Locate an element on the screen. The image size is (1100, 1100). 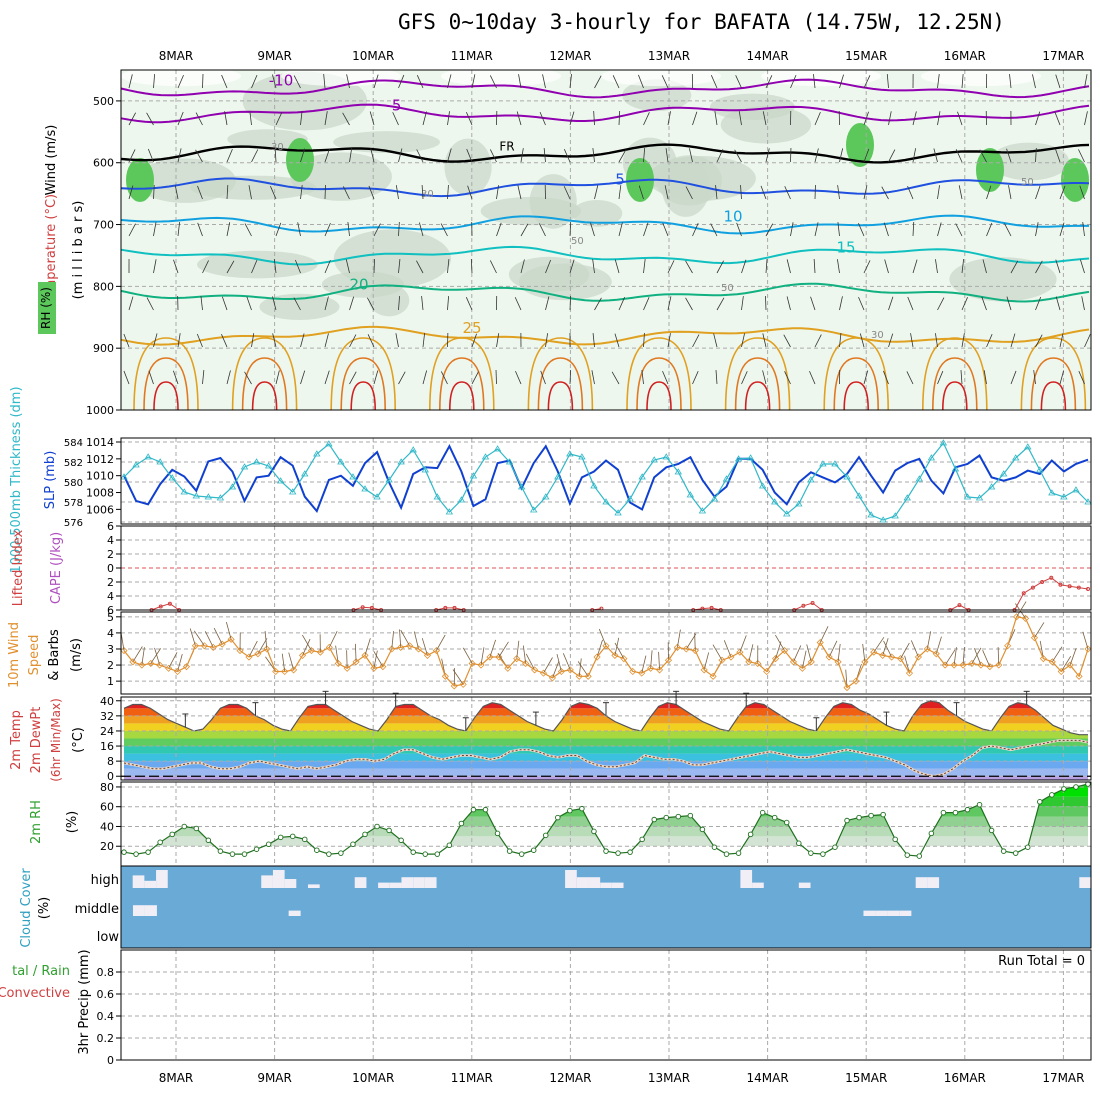
y-tick-label: 1010 is located at coordinates (100, 476).